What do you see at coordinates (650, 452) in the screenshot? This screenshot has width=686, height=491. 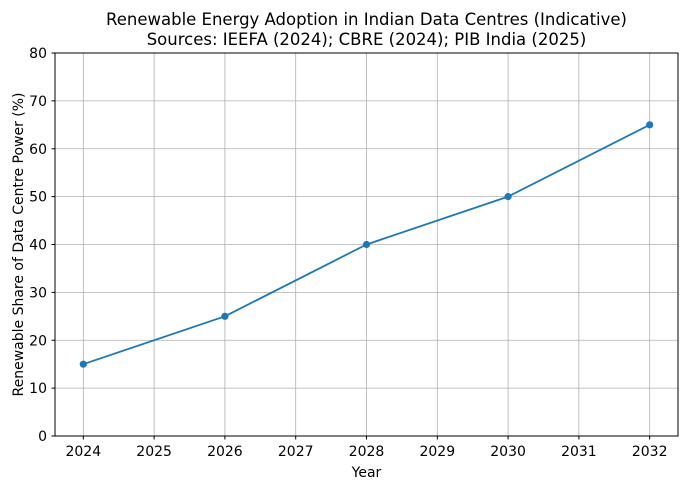 I see `x-tick-label: 2032` at bounding box center [650, 452].